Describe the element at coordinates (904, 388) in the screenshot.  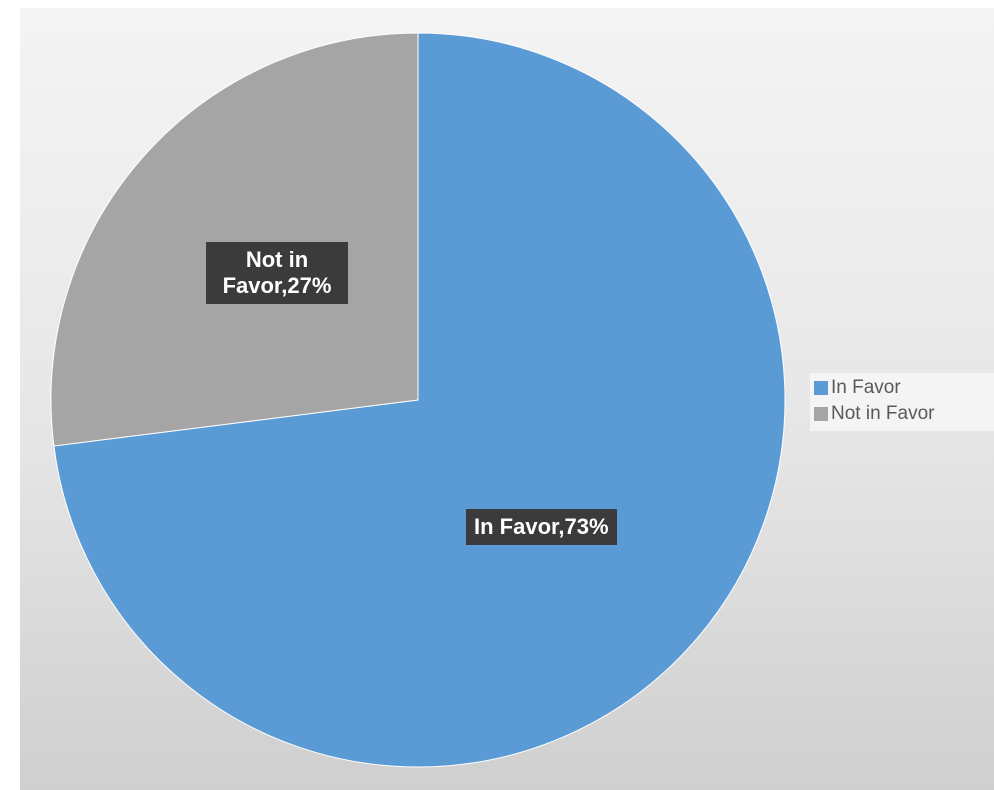
I see `legend-item-in-favor: In Favor` at that location.